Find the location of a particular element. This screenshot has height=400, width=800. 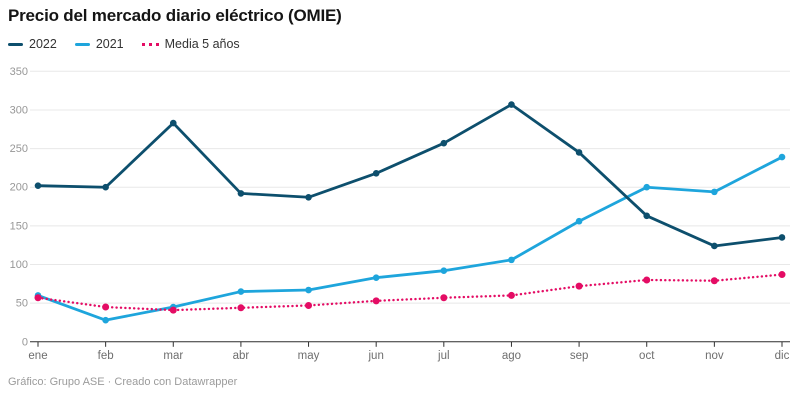

data-point-2021-dic is located at coordinates (782, 157).